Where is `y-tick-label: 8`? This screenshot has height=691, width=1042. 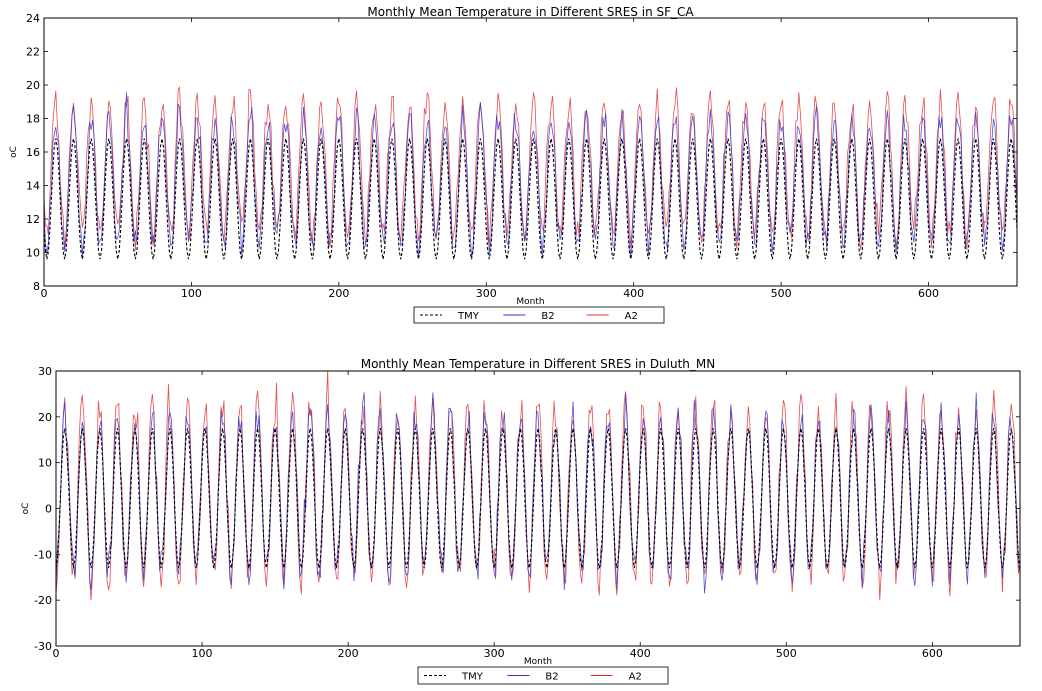
y-tick-label: 8 is located at coordinates (36, 286).